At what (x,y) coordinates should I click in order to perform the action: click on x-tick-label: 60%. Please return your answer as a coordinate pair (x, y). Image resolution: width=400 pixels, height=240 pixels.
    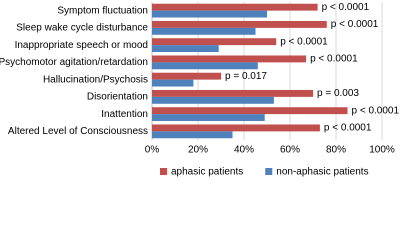
    Looking at the image, I should click on (290, 150).